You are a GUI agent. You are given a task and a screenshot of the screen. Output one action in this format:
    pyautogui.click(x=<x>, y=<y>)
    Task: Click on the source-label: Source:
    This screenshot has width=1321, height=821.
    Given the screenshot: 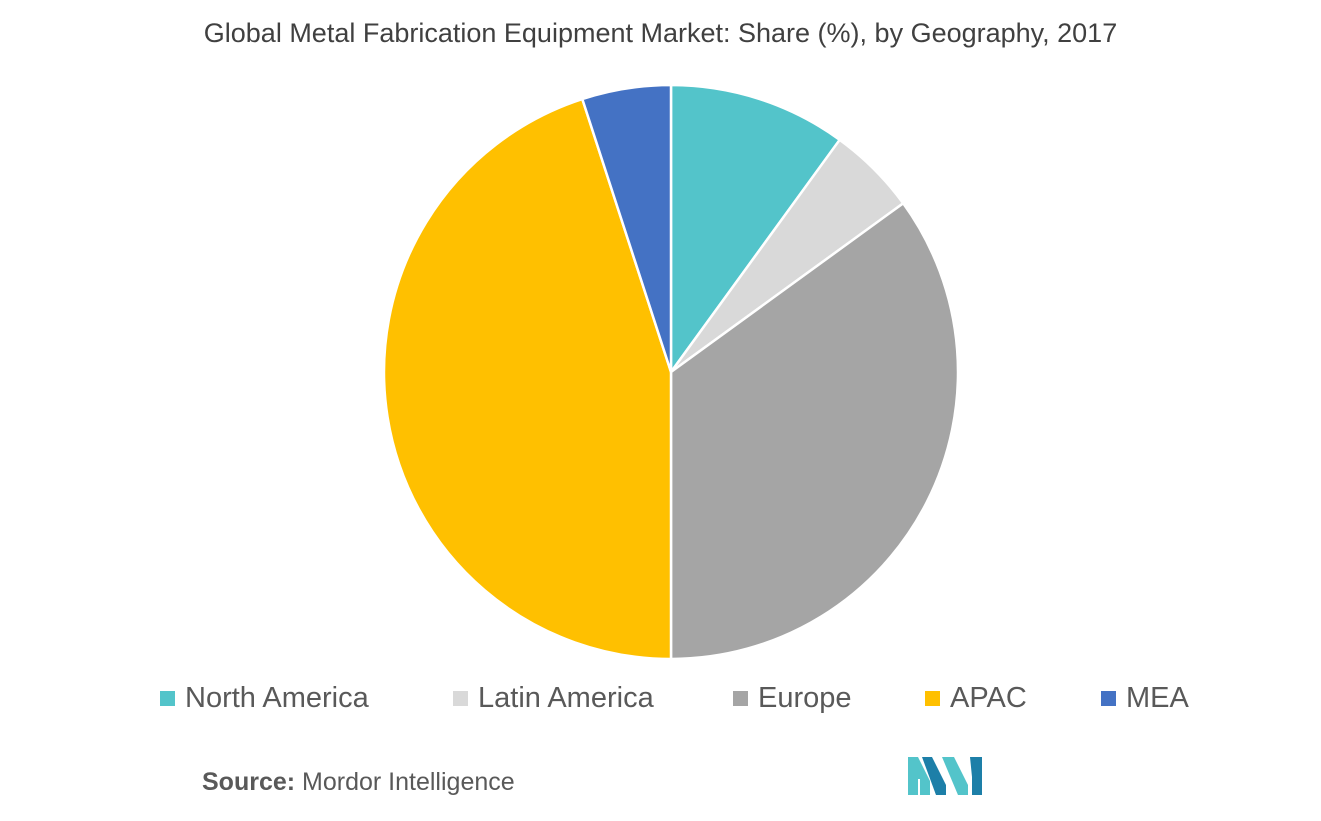 What is the action you would take?
    pyautogui.click(x=249, y=782)
    